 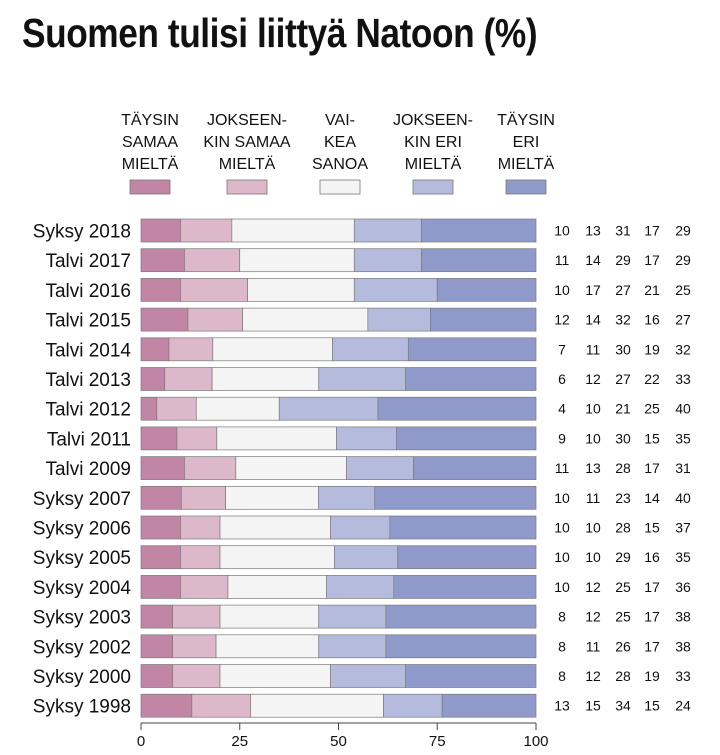 What do you see at coordinates (82, 618) in the screenshot?
I see `row-label: Syksy 2003` at bounding box center [82, 618].